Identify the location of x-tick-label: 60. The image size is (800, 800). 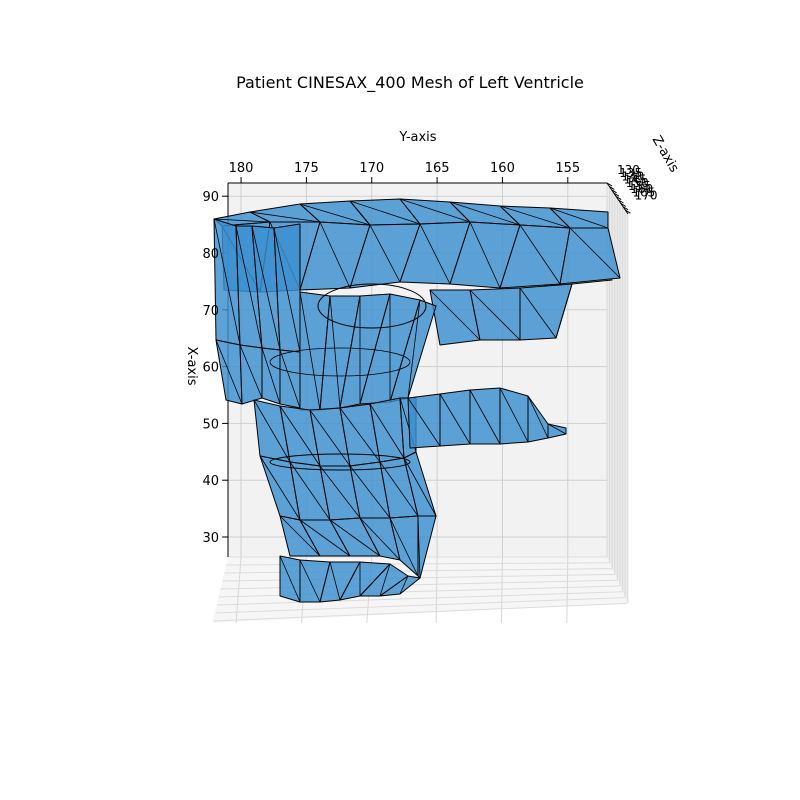
(210, 368).